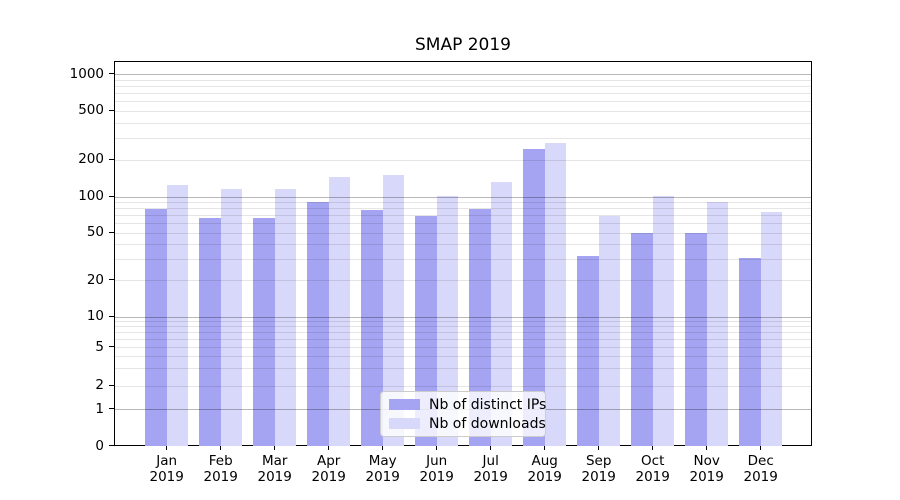  Describe the element at coordinates (750, 352) in the screenshot. I see `bar-distinct-ips-dec` at that location.